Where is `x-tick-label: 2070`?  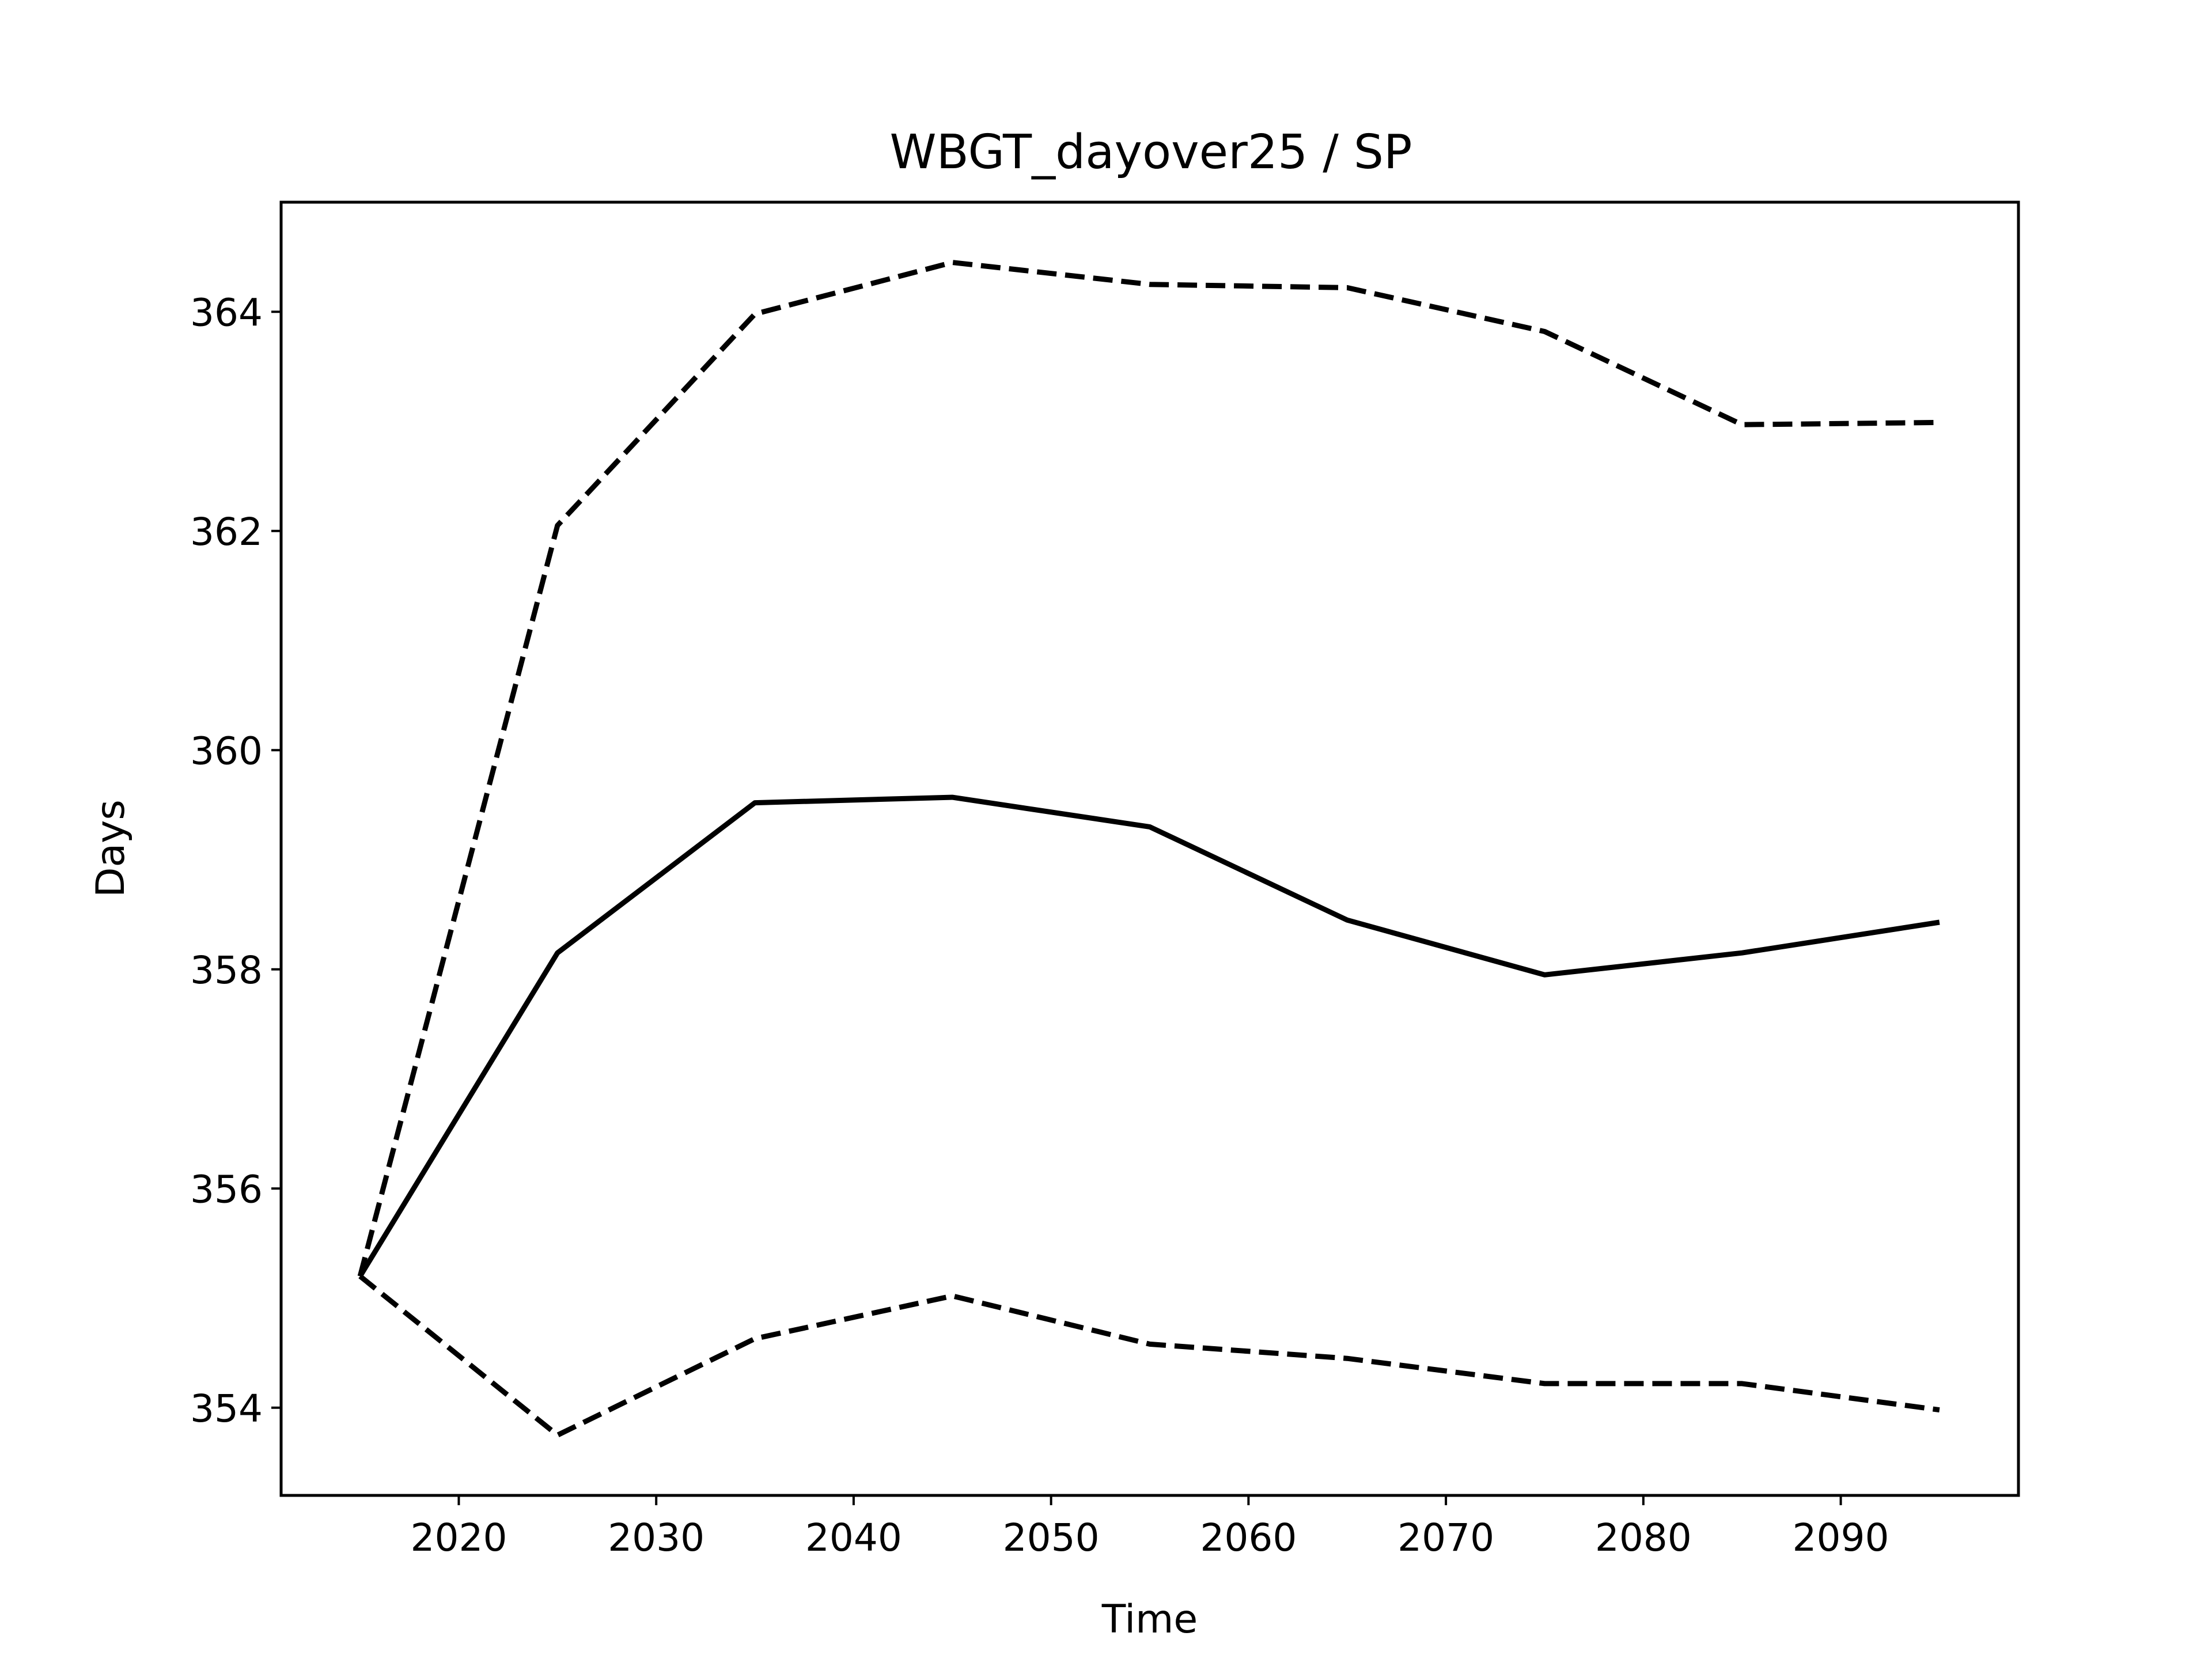
x-tick-label: 2070 is located at coordinates (1445, 1538).